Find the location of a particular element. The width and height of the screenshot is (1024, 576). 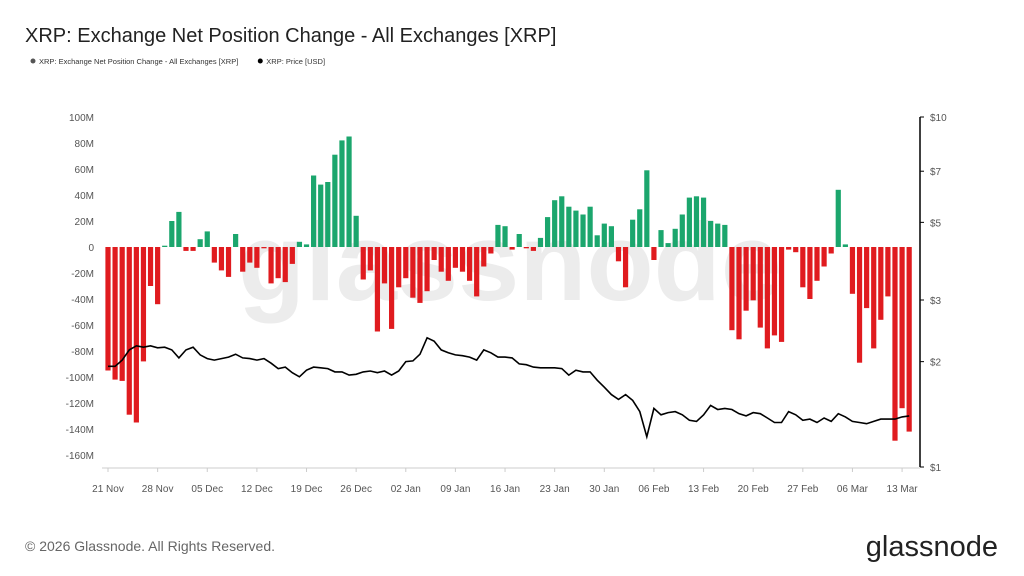

y-tick-label: -100M is located at coordinates (80, 378).